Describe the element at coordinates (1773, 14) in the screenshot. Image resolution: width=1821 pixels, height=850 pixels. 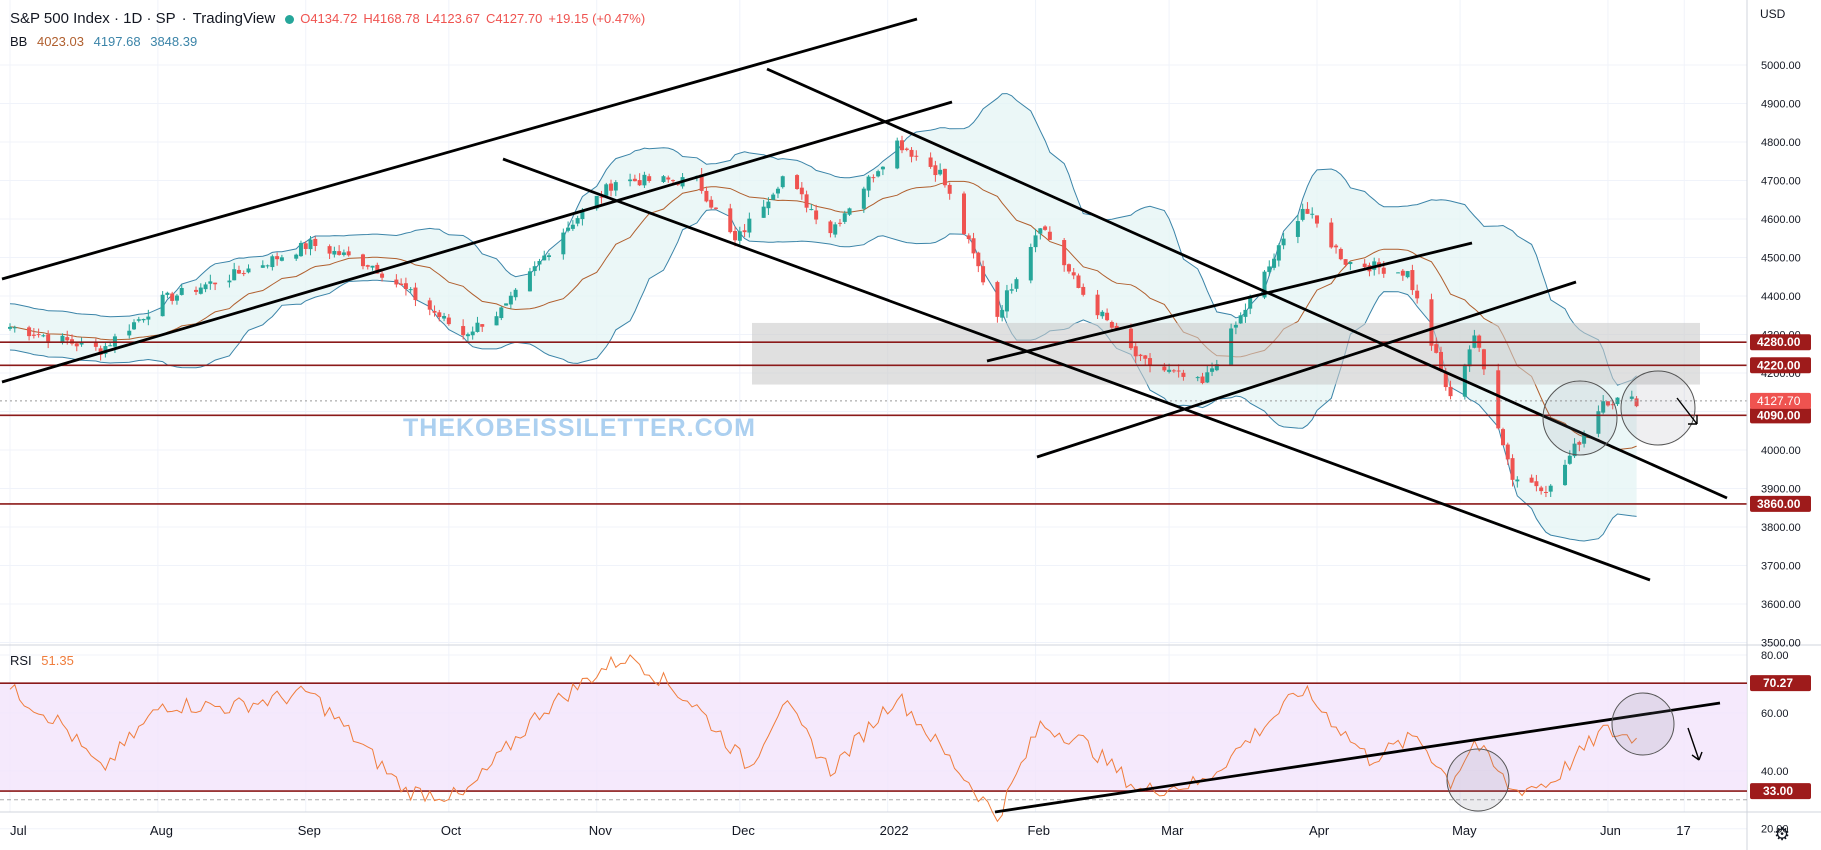
I see `currency-label: USD` at that location.